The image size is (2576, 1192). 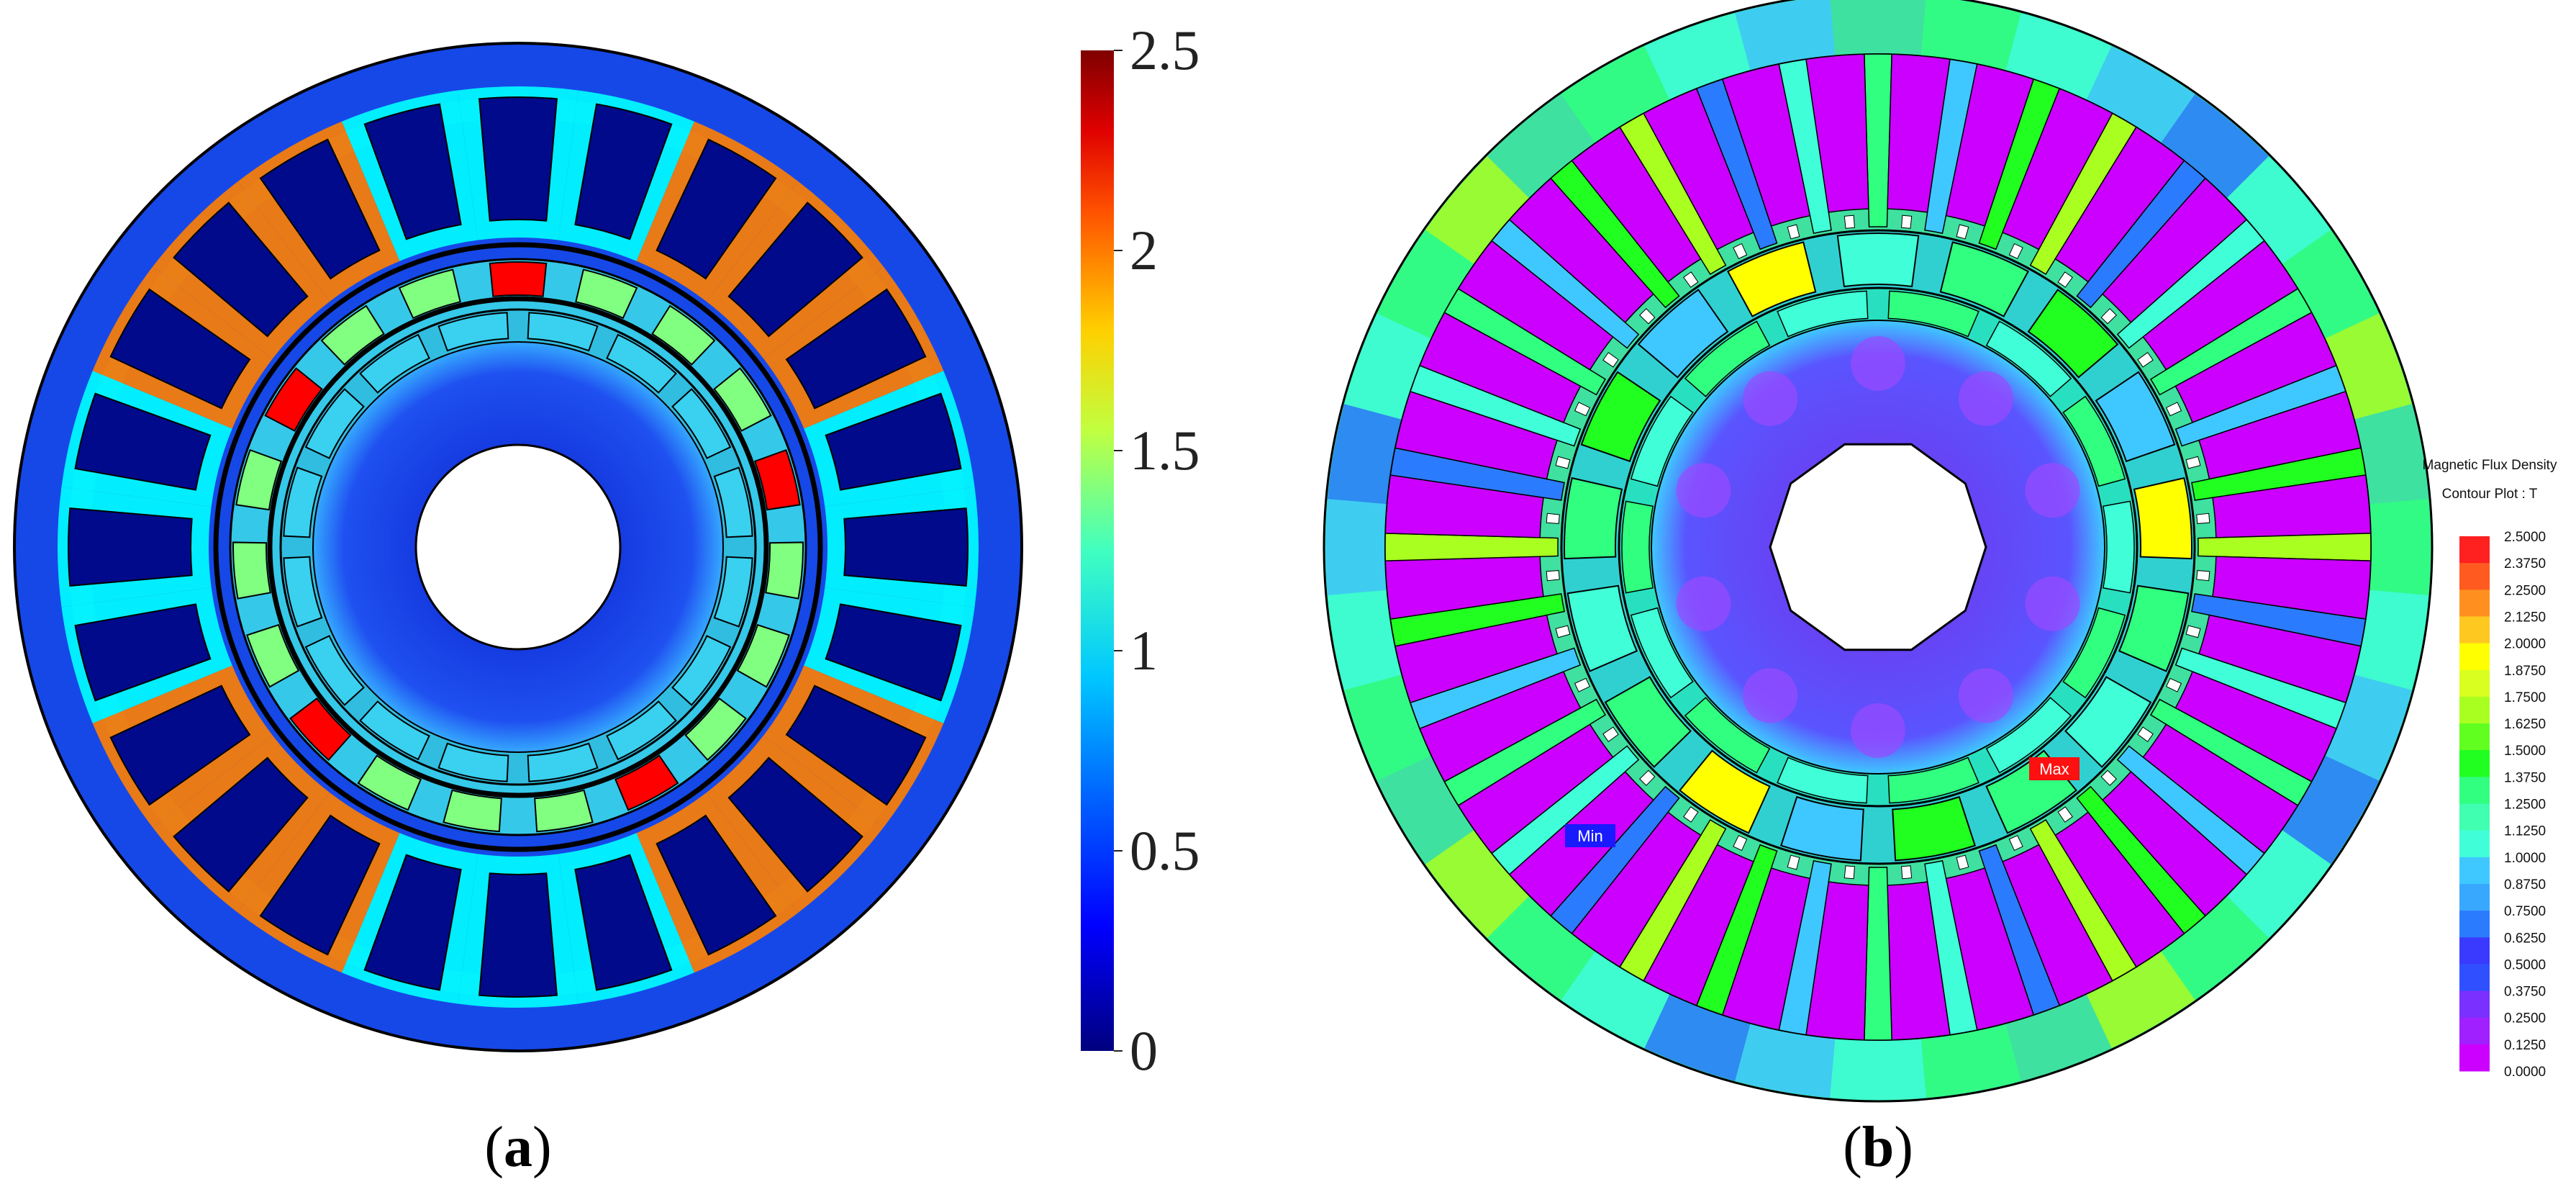 I want to click on shaft-hole-b, so click(x=1878, y=547).